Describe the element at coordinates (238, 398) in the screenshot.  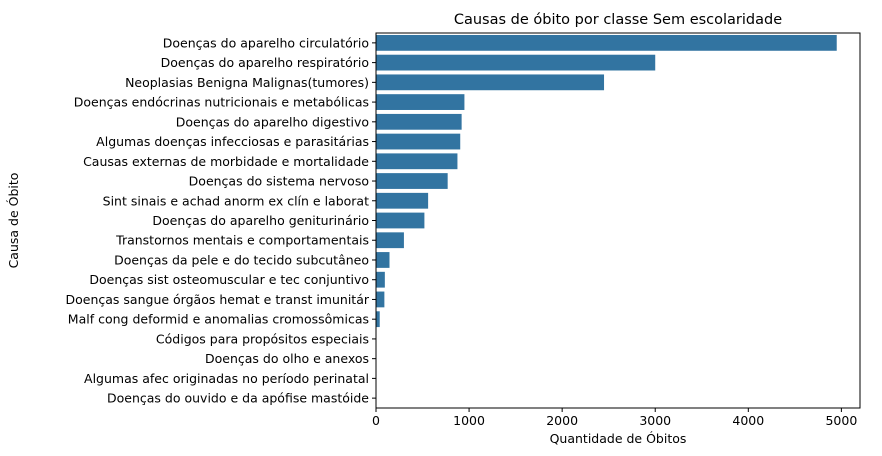
I see `y-tick-label: Doenças do ouvido e da apófise mastóide` at that location.